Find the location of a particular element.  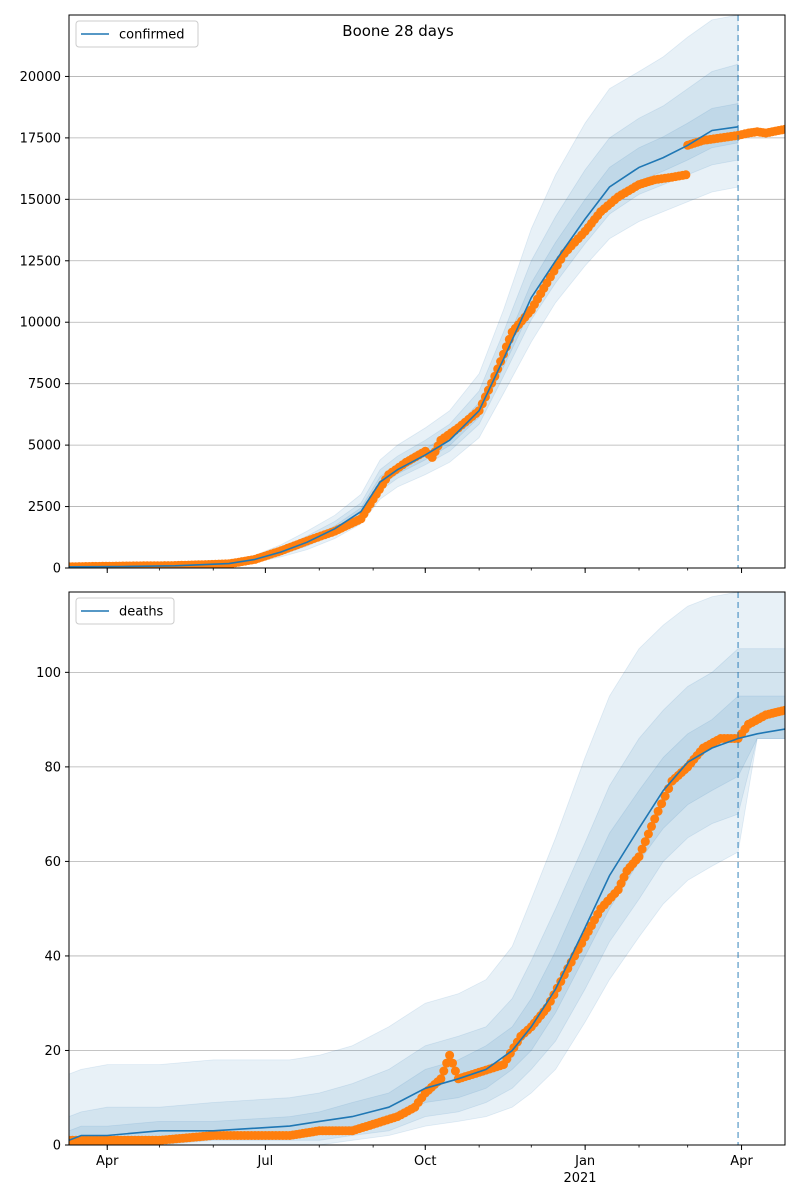

y-tick-label: 5000 is located at coordinates (44, 446).